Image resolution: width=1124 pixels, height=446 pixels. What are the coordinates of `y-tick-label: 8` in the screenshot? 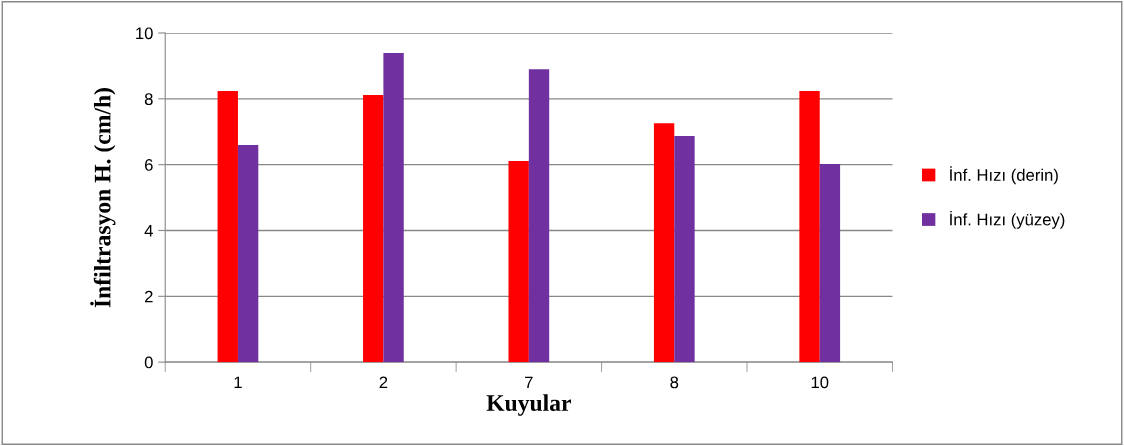 It's located at (148, 99).